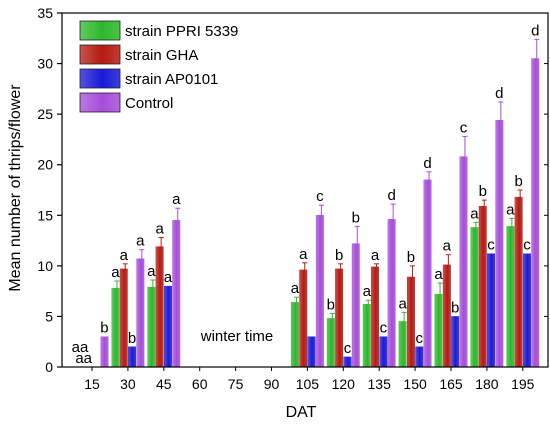 Image resolution: width=550 pixels, height=429 pixels. I want to click on significance-letter: aa, so click(80, 347).